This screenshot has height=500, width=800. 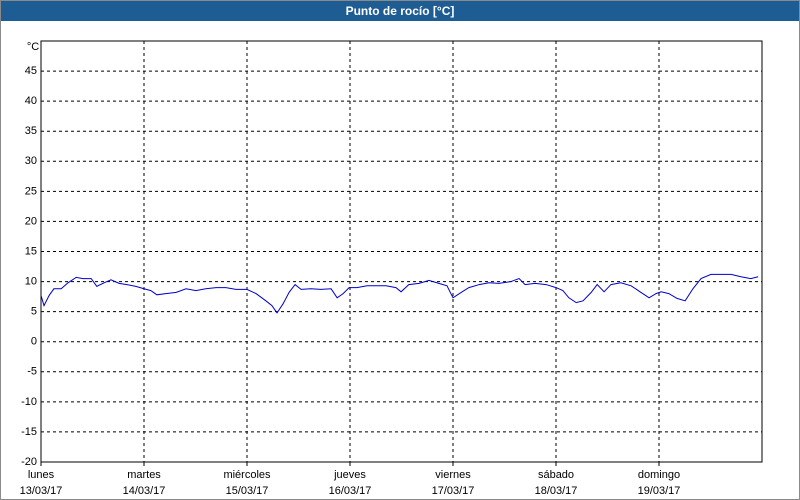 I want to click on x-tick-date: 18/03/17, so click(x=556, y=491).